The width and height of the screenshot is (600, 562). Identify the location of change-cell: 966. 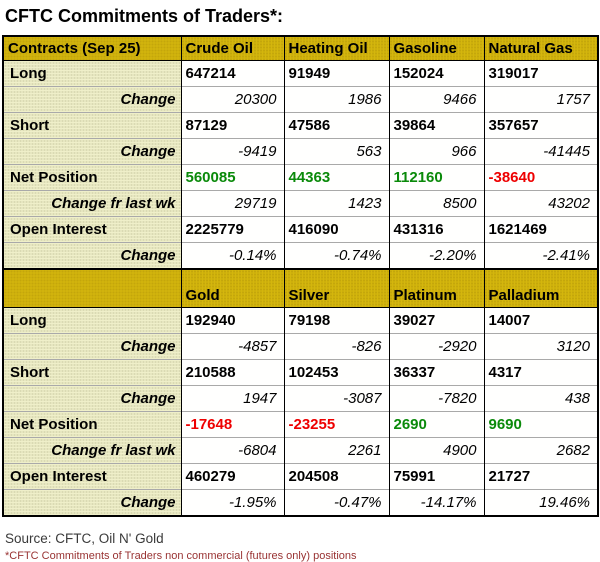
(436, 151).